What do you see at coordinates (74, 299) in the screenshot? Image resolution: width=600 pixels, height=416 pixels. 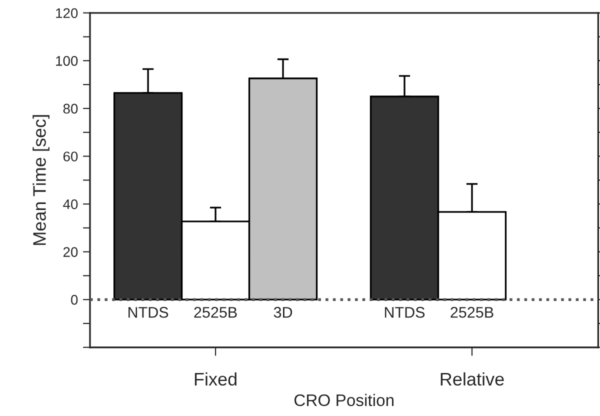 I see `y-tick-label: 0` at bounding box center [74, 299].